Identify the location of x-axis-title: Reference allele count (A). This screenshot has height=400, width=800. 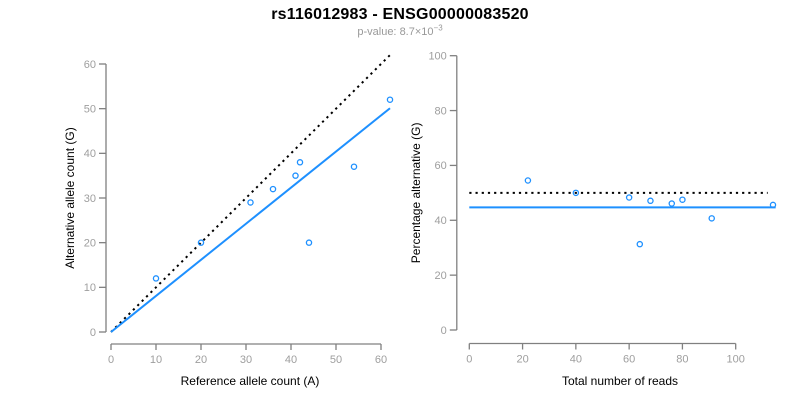
(250, 381).